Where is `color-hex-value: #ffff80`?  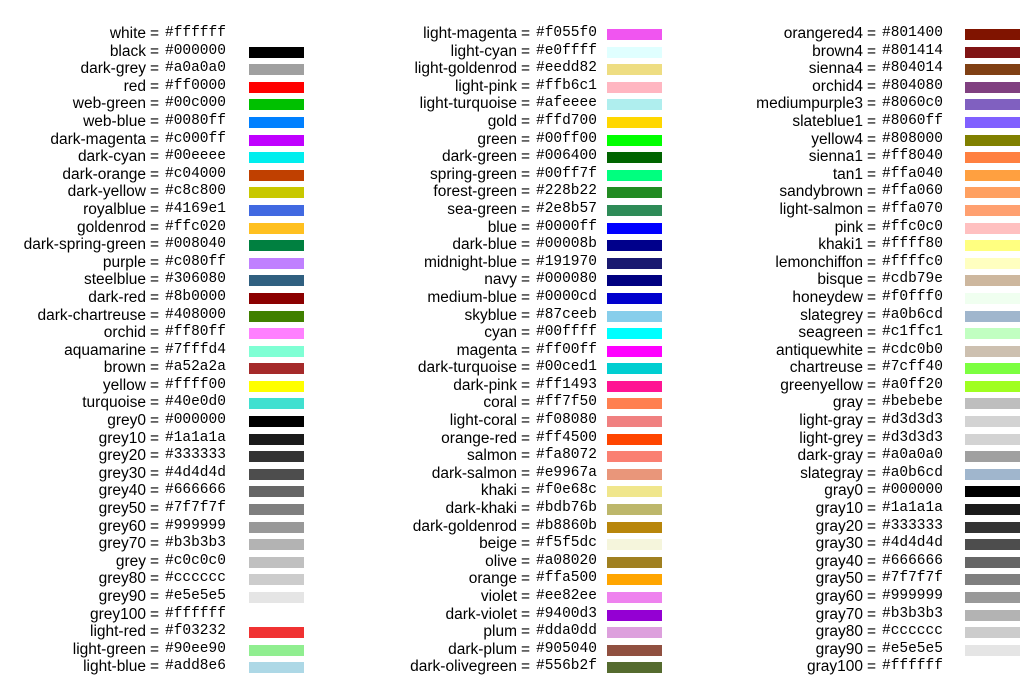 color-hex-value: #ffff80 is located at coordinates (912, 244).